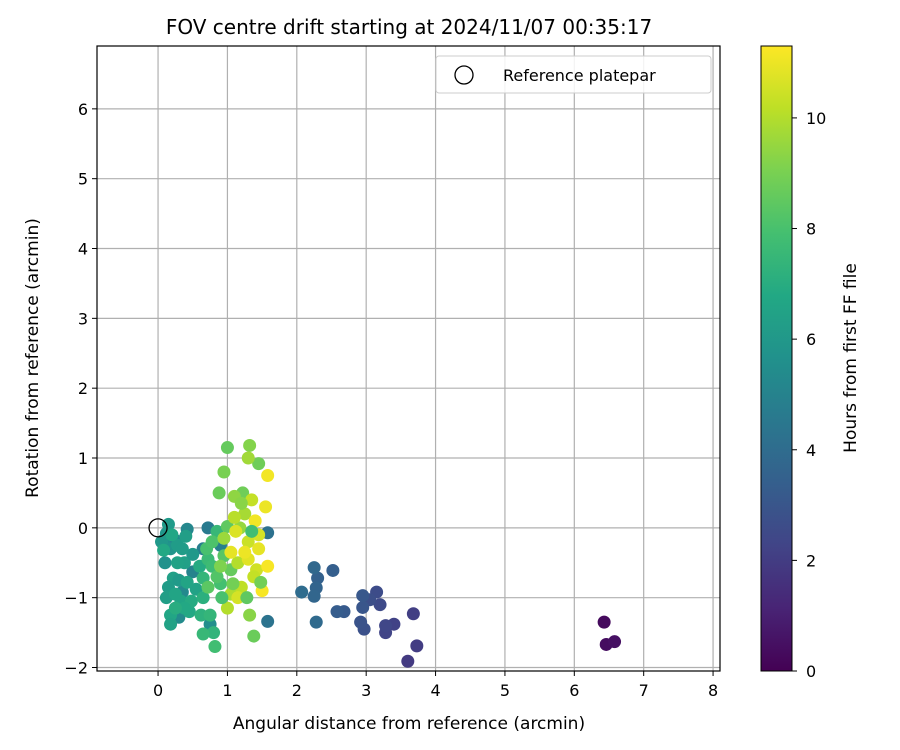 This screenshot has height=750, width=900. I want to click on reference-marker, so click(158, 528).